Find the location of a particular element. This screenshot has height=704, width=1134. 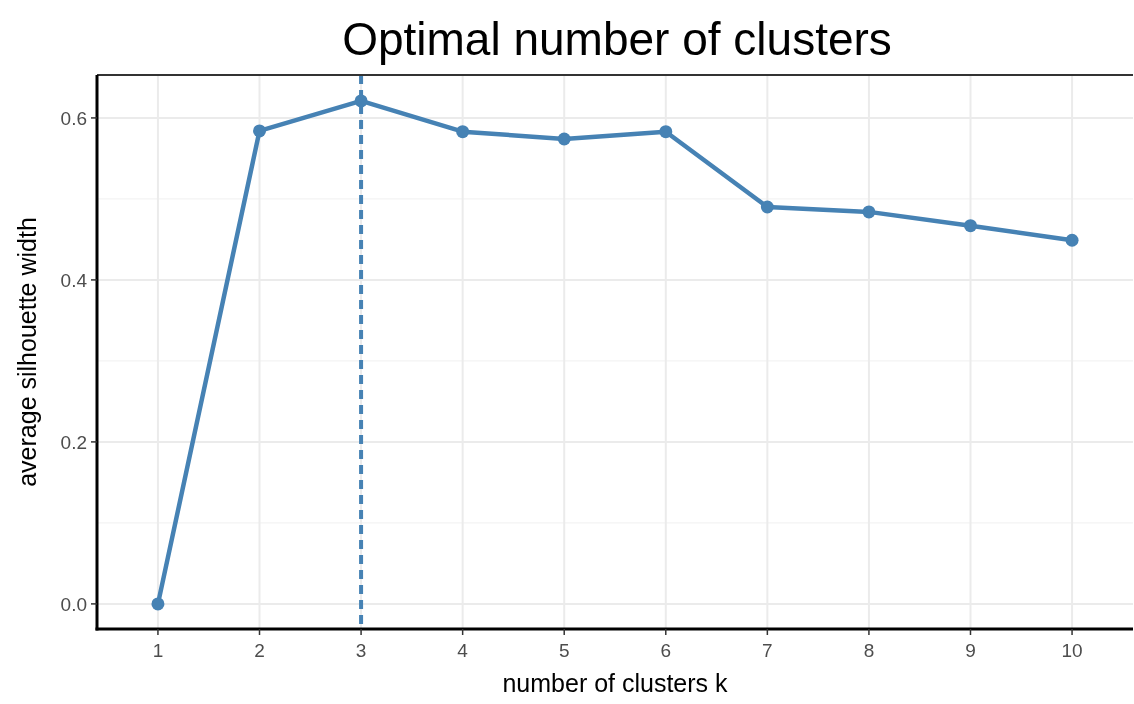

y-tick-label: 0.0 is located at coordinates (73, 604).